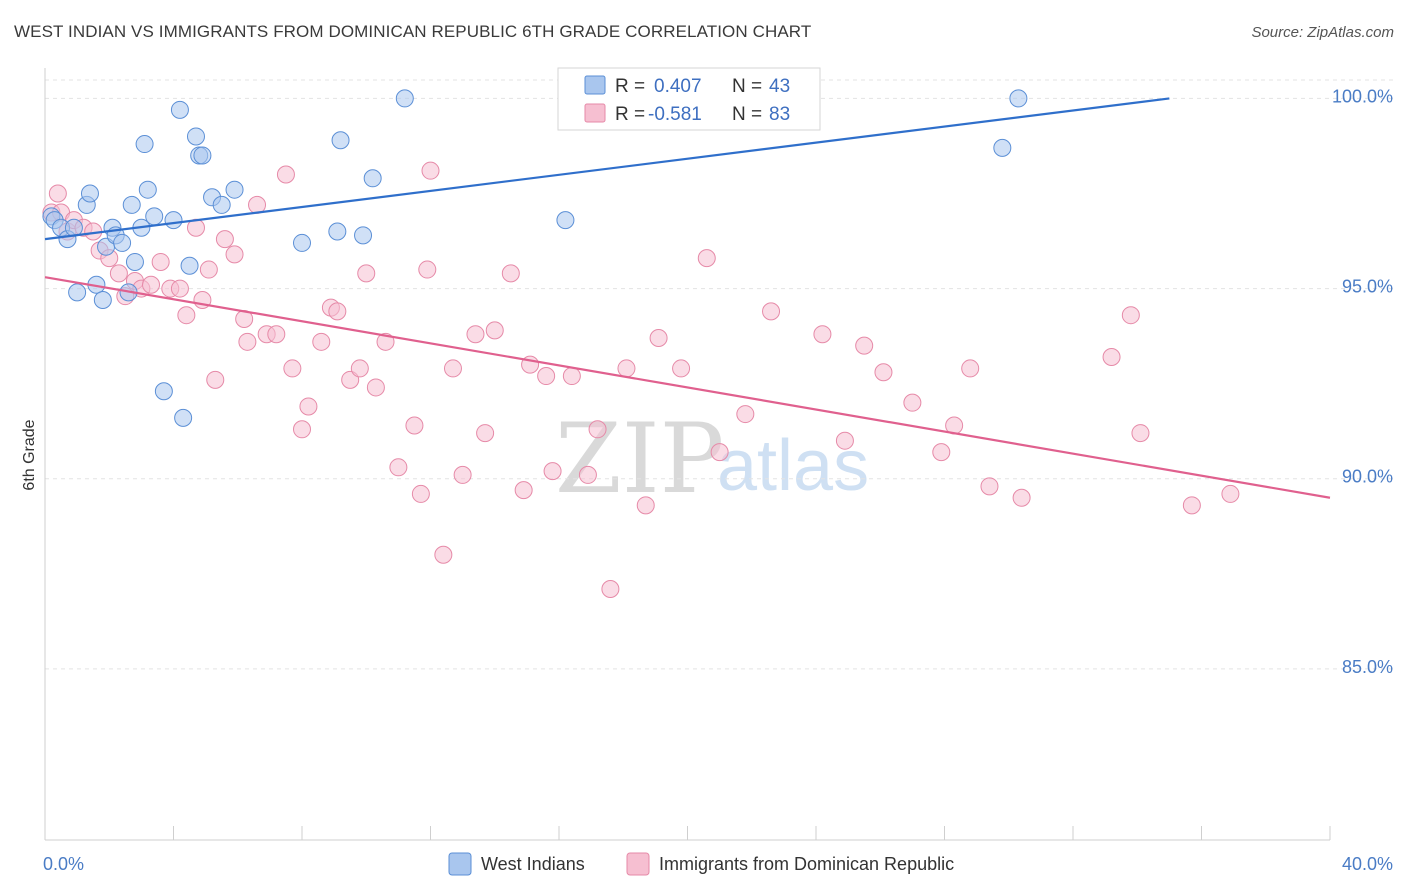  Describe the element at coordinates (595, 85) in the screenshot. I see `legend-swatch-west-indians` at that location.